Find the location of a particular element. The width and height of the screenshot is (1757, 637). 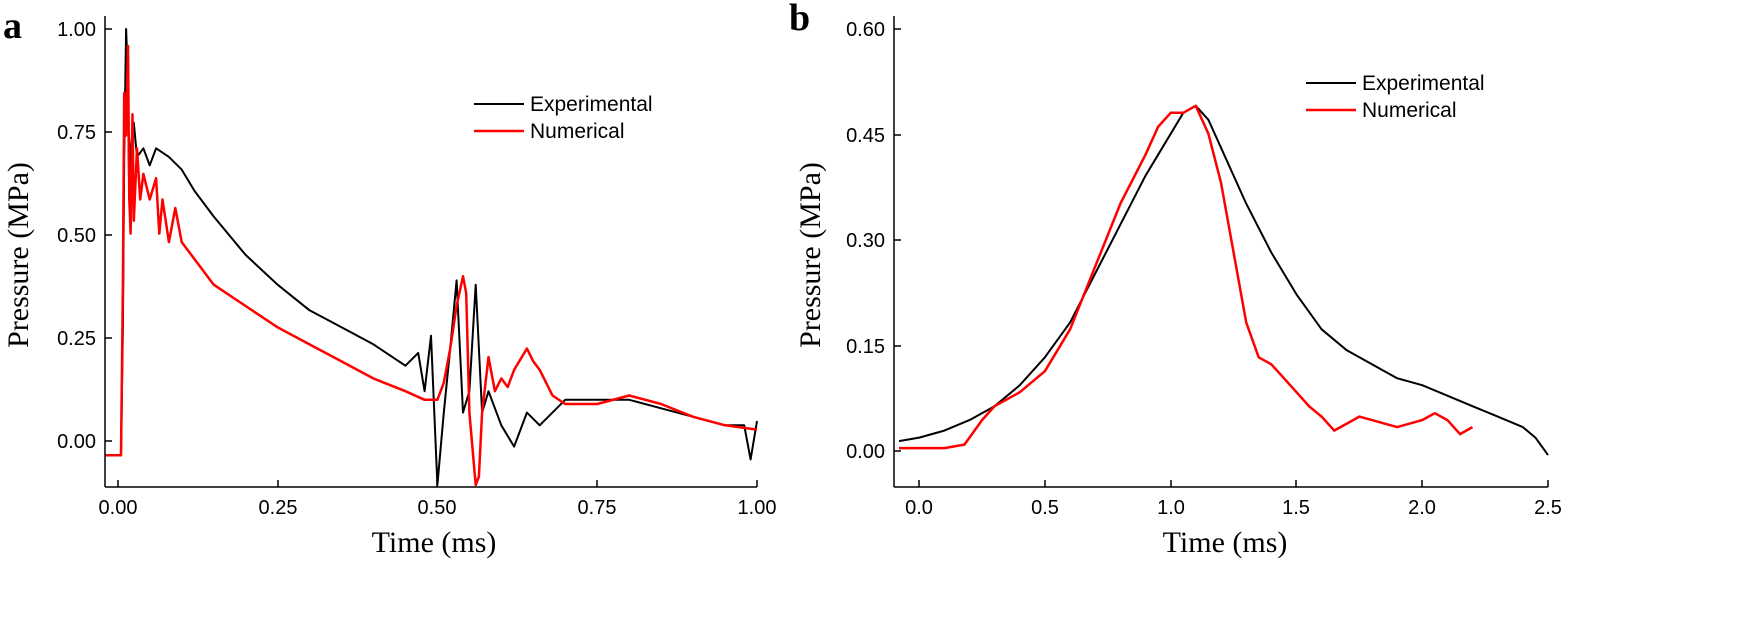

y-tick-label-a-4: 1.00 is located at coordinates (76, 30).